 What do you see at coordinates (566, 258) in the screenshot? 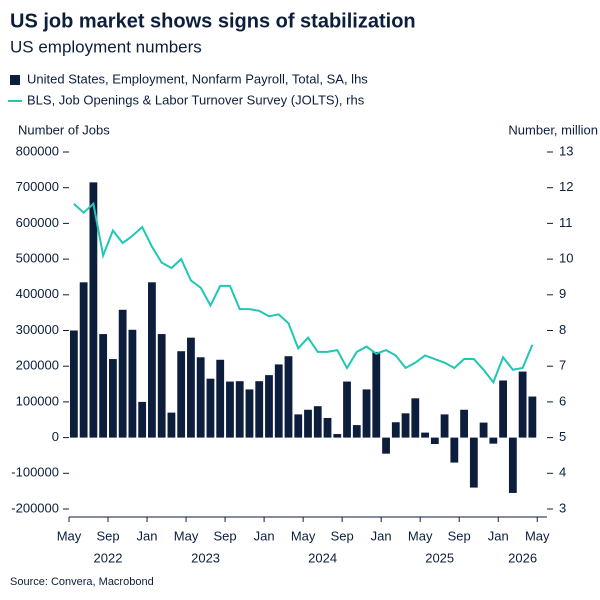
I see `y2-tick-label: 10` at bounding box center [566, 258].